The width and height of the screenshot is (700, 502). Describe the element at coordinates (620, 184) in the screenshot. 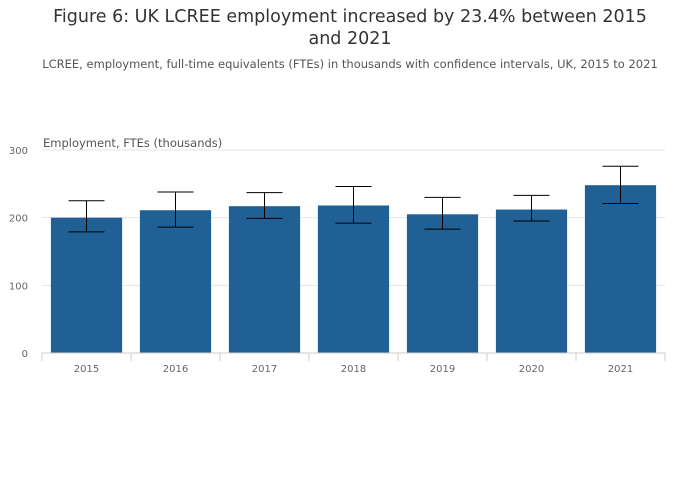

I see `error-bar-2021` at that location.